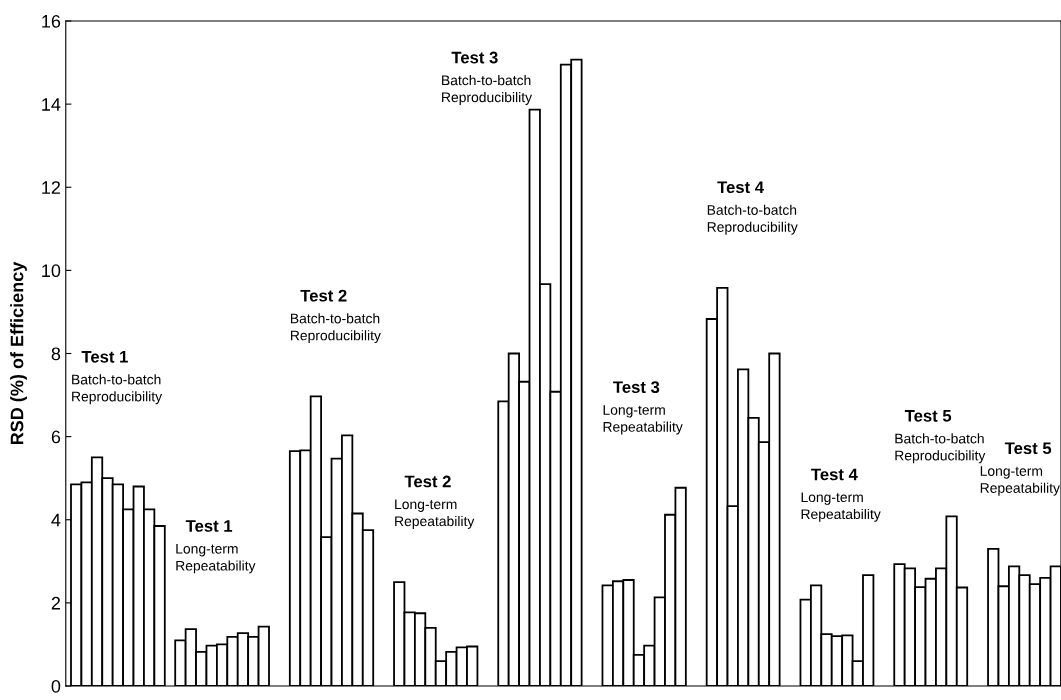 The image size is (1061, 700). I want to click on y-axis-title: RSD (%) of Efficiency, so click(18, 353).